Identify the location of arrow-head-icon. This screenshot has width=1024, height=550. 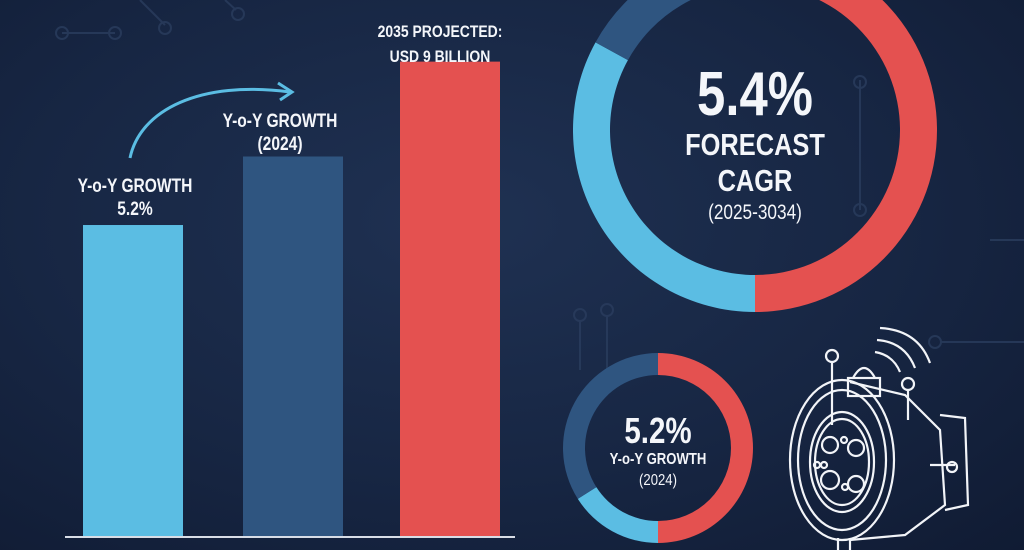
(286, 91).